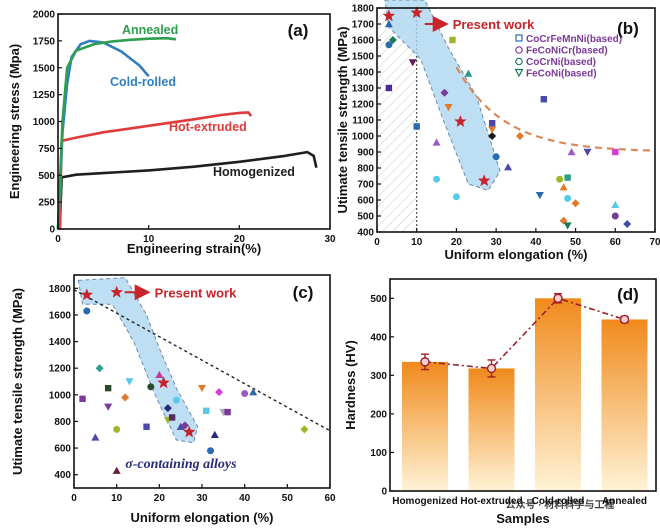 This screenshot has height=529, width=660. I want to click on y-tick-label: 2000, so click(44, 15).